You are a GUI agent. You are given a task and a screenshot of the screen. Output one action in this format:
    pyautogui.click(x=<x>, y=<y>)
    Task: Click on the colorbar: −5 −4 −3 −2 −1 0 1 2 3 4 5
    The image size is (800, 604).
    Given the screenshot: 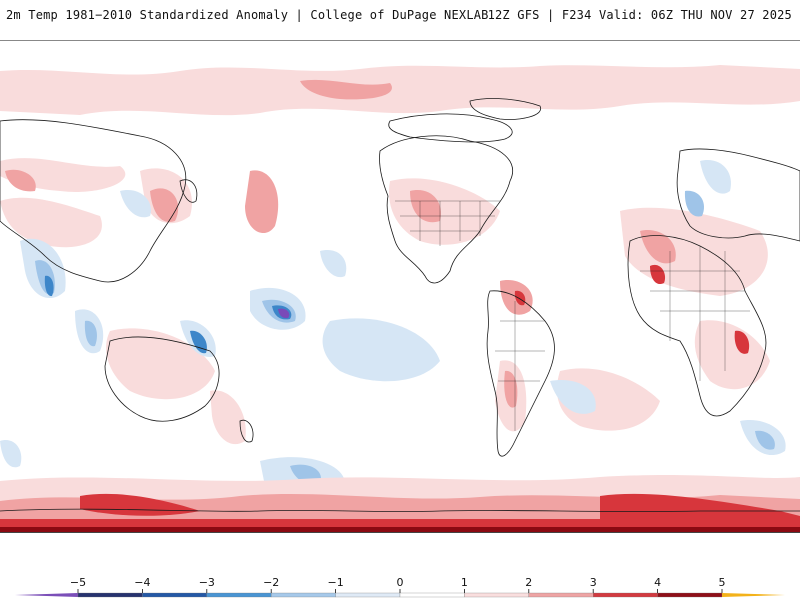 What is the action you would take?
    pyautogui.click(x=400, y=580)
    